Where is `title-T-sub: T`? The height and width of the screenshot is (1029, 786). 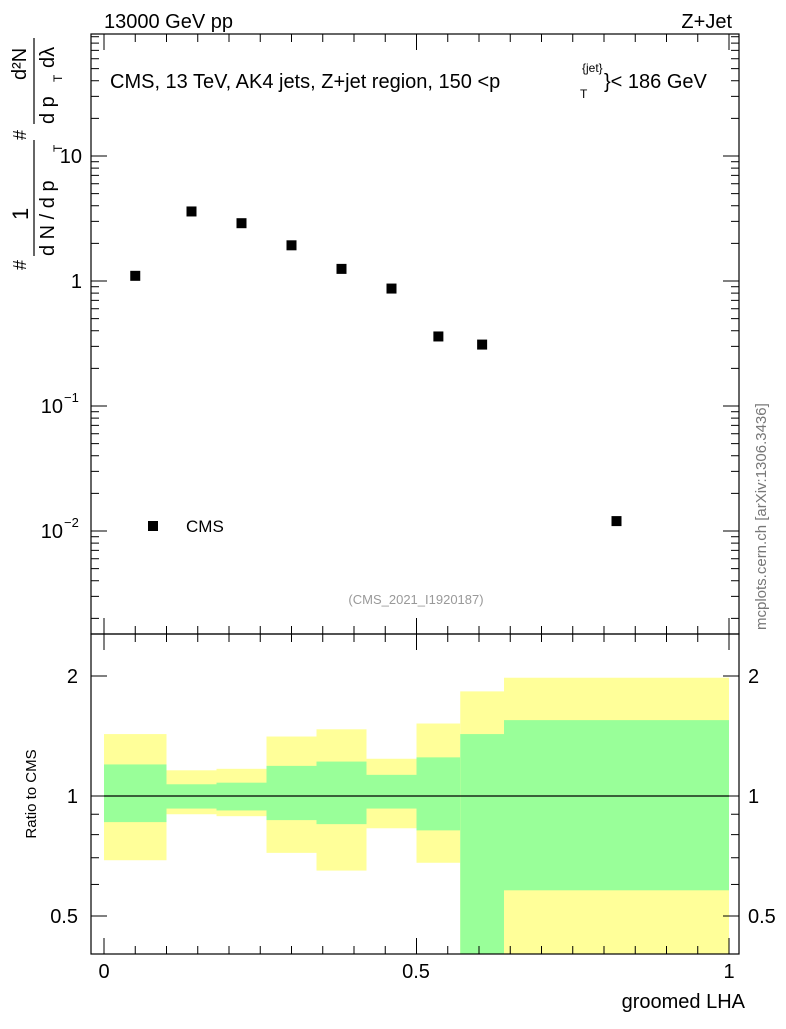 title-T-sub: T is located at coordinates (584, 94).